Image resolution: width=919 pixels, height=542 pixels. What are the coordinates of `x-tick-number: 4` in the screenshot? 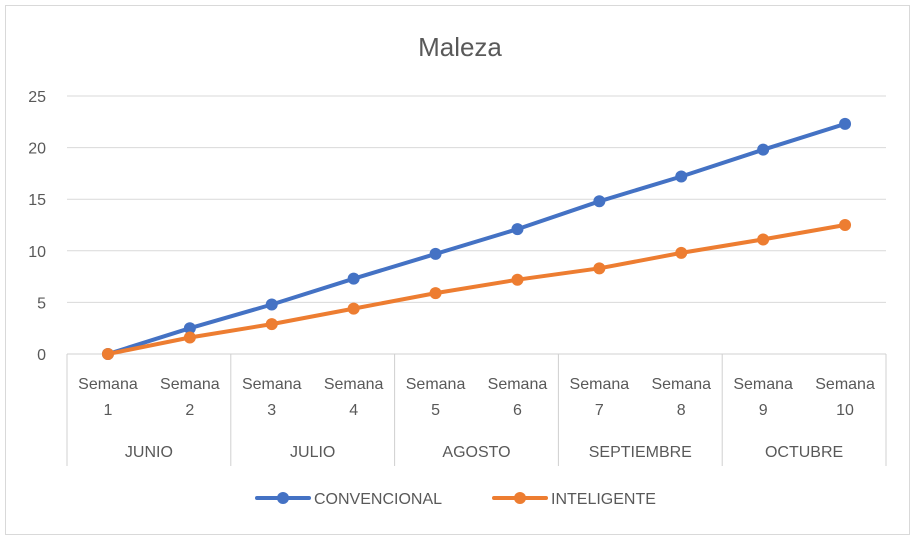 It's located at (353, 410).